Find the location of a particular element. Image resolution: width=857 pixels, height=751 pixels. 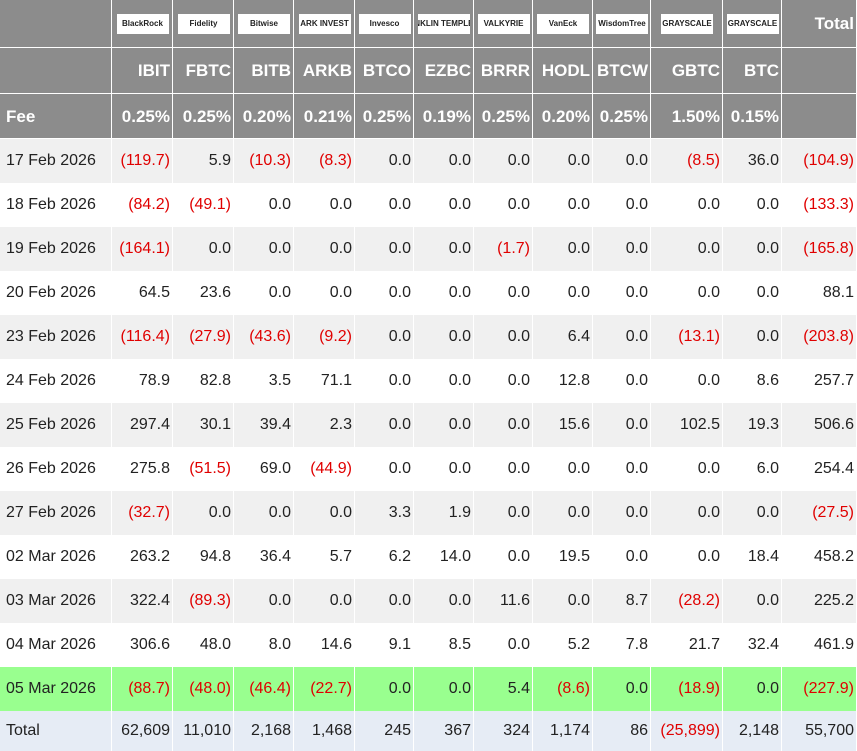

fee: 0.20% is located at coordinates (264, 116).